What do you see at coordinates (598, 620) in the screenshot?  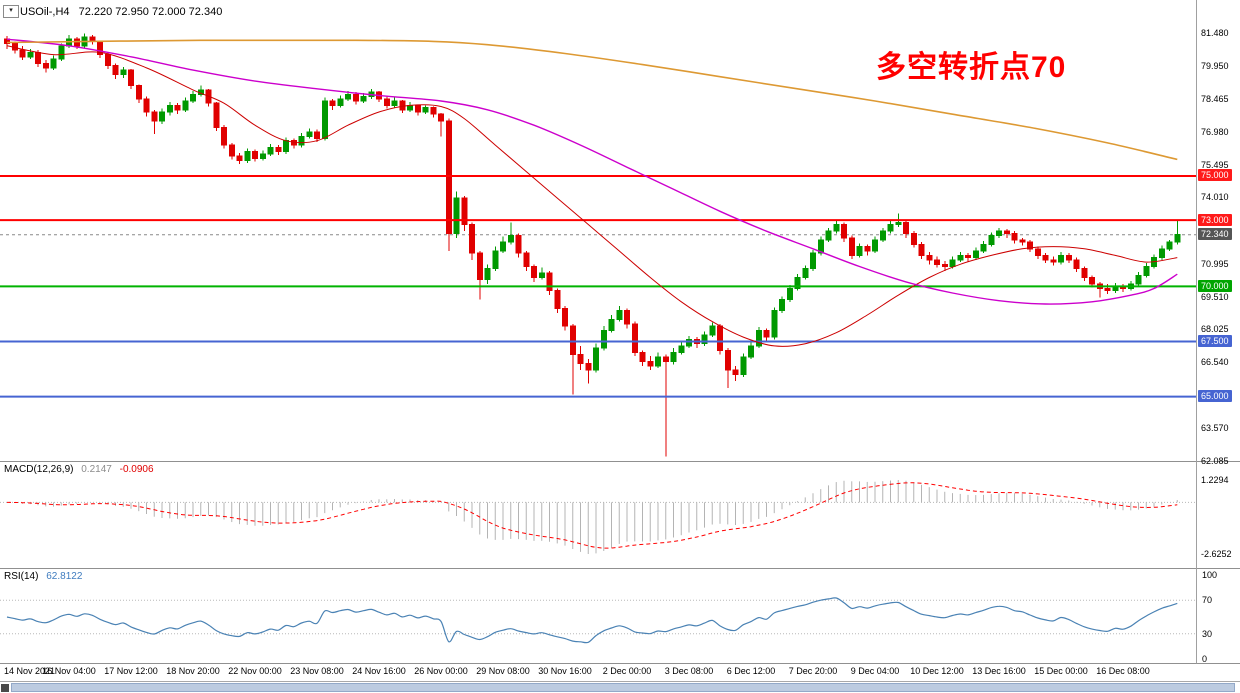 I see `rsi-panel` at bounding box center [598, 620].